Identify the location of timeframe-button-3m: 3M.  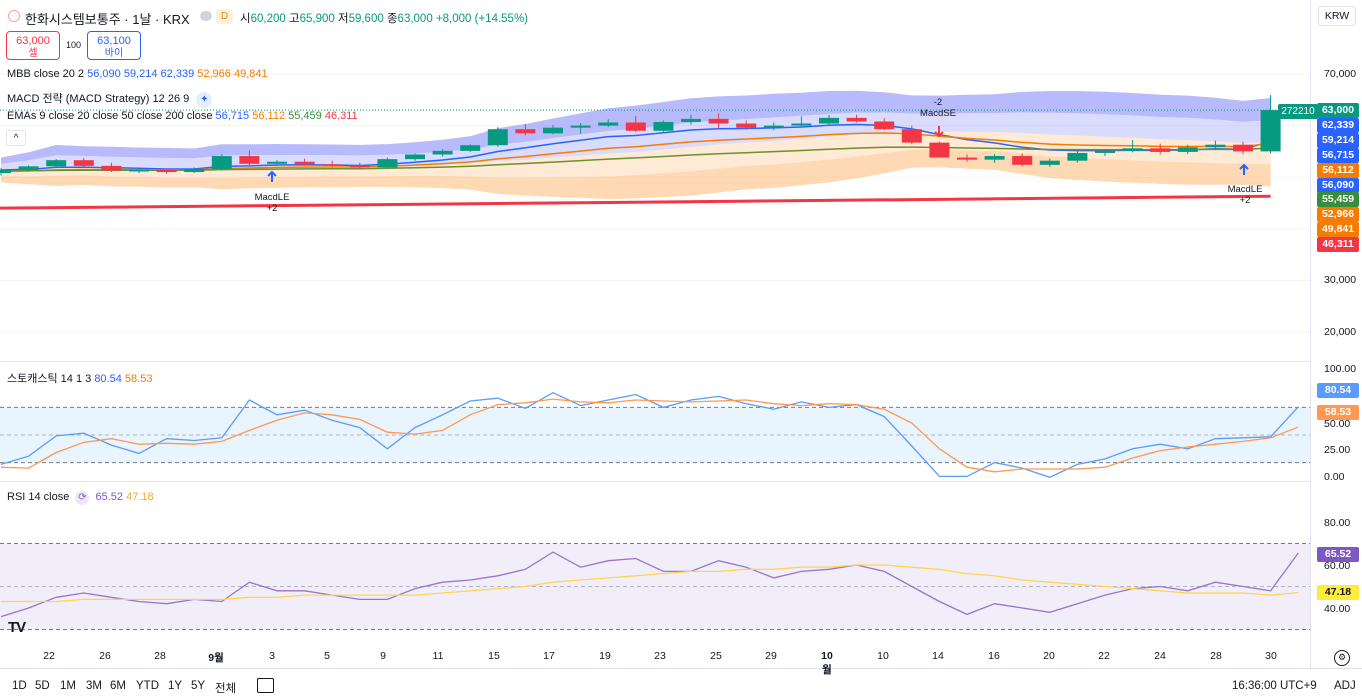
(94, 686).